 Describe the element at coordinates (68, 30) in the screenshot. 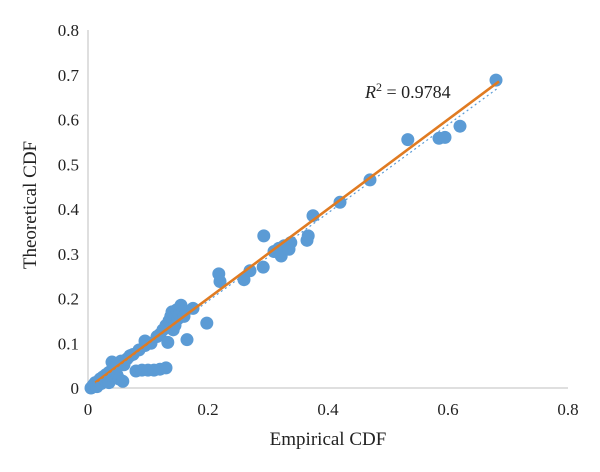

I see `y-tick-label: 0.8` at that location.